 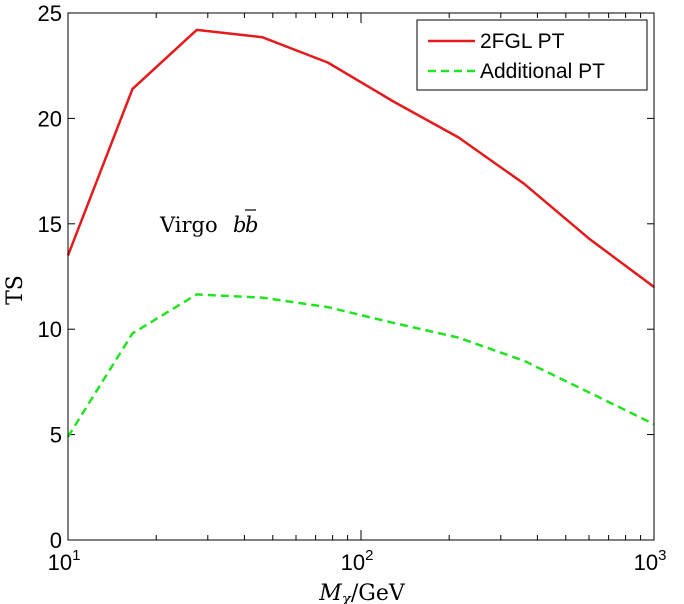 What do you see at coordinates (50, 118) in the screenshot?
I see `y-tick-label: 20` at bounding box center [50, 118].